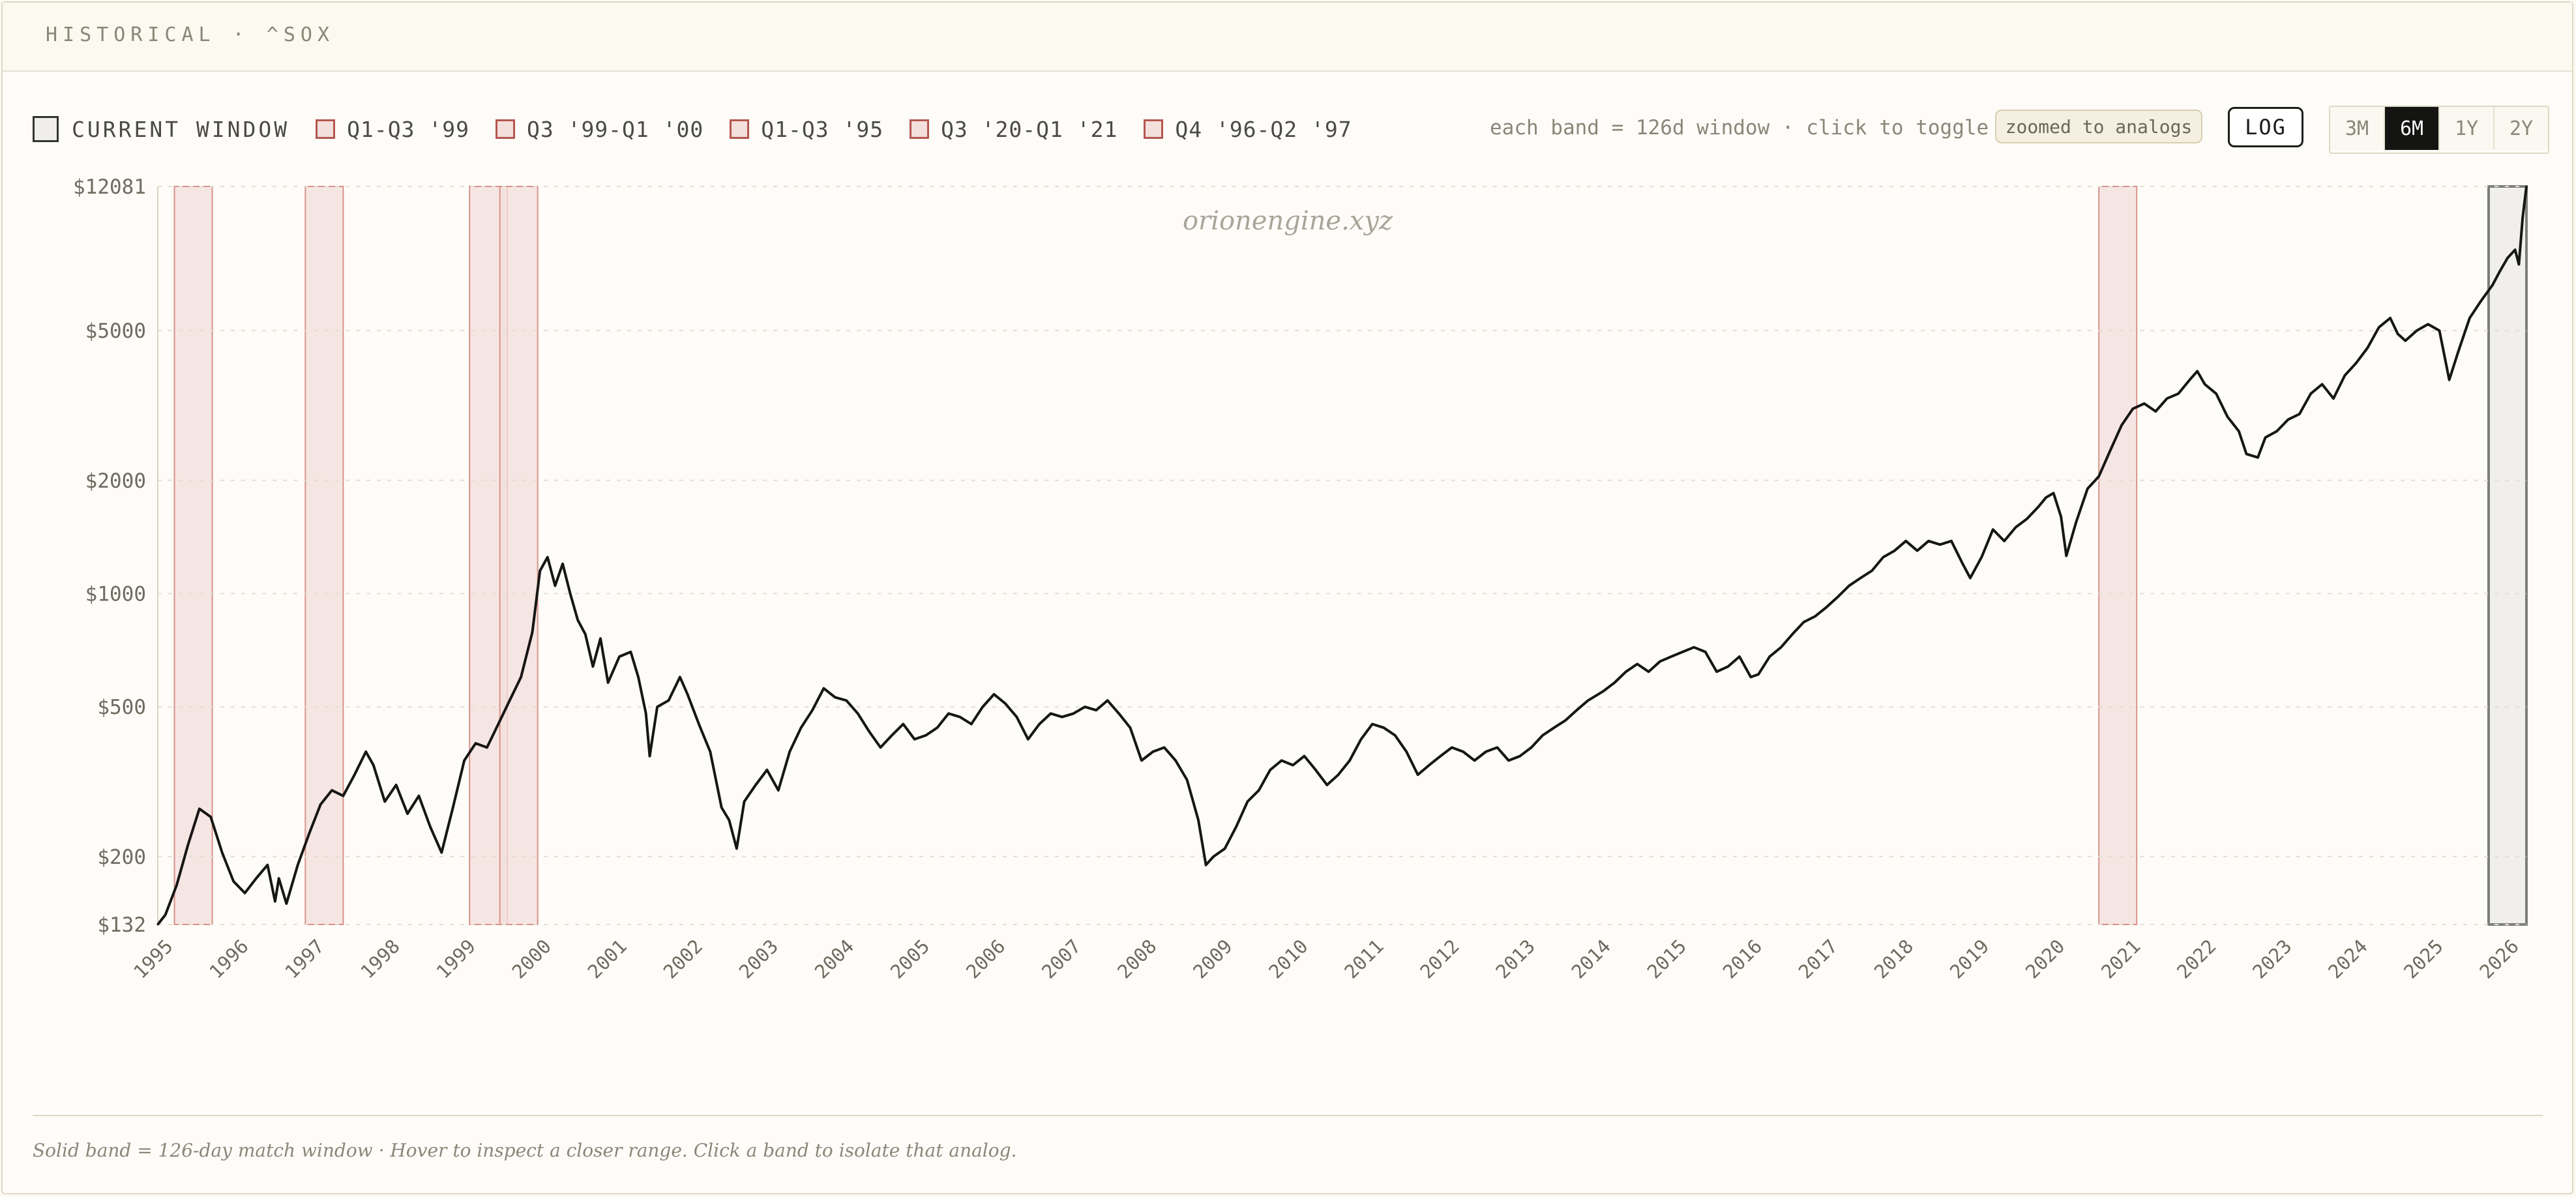  What do you see at coordinates (1287, 37) in the screenshot?
I see `panel-header: HISTORICAL · ^SOX` at bounding box center [1287, 37].